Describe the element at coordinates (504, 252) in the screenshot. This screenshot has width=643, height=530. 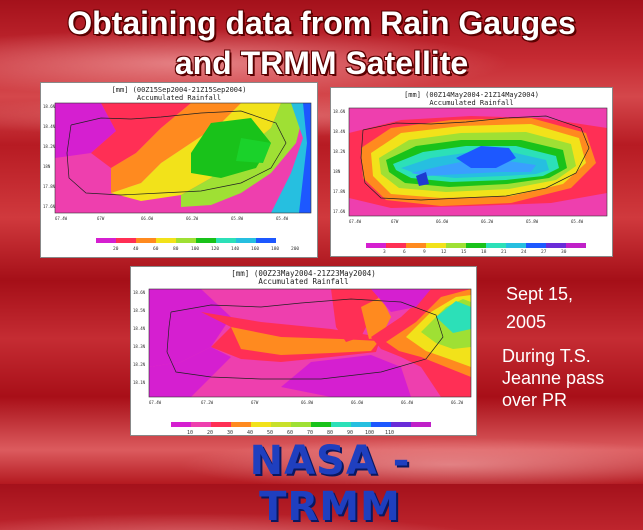
I see `legend-tick: 21` at that location.